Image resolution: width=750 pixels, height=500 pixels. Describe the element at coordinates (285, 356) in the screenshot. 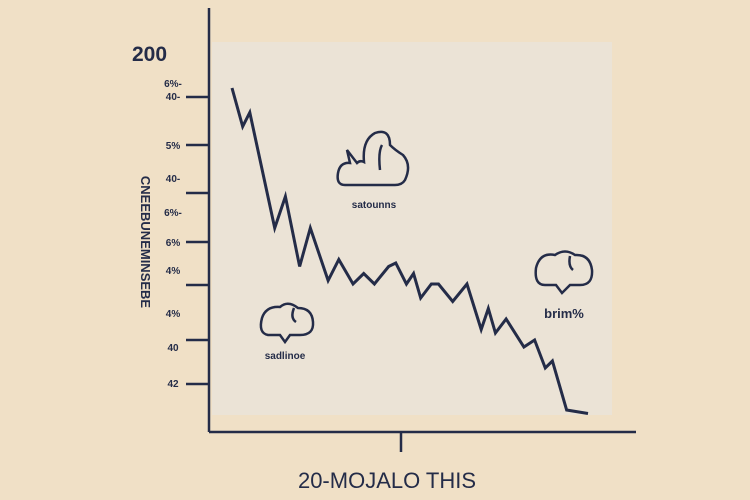

I see `annotation-label: sadlinoe` at that location.